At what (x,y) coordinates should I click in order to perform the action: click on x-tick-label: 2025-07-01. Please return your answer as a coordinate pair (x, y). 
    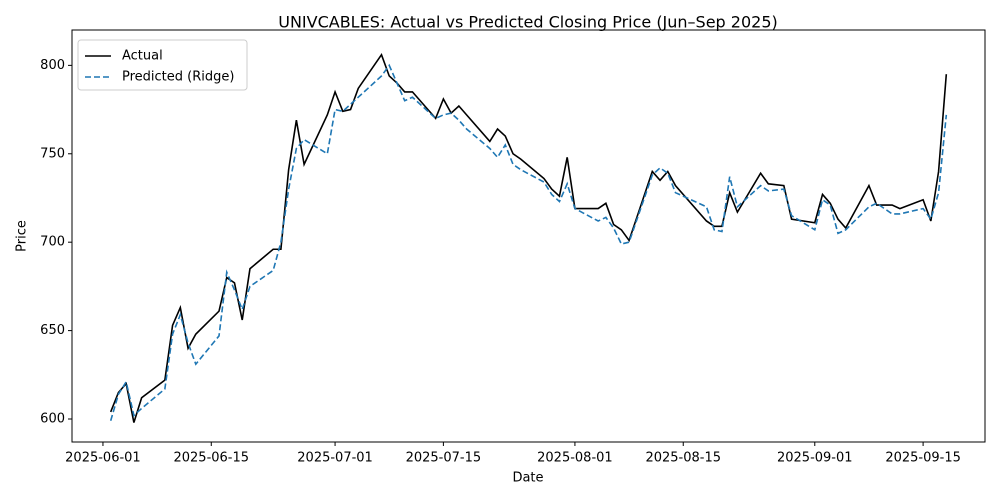
    Looking at the image, I should click on (335, 458).